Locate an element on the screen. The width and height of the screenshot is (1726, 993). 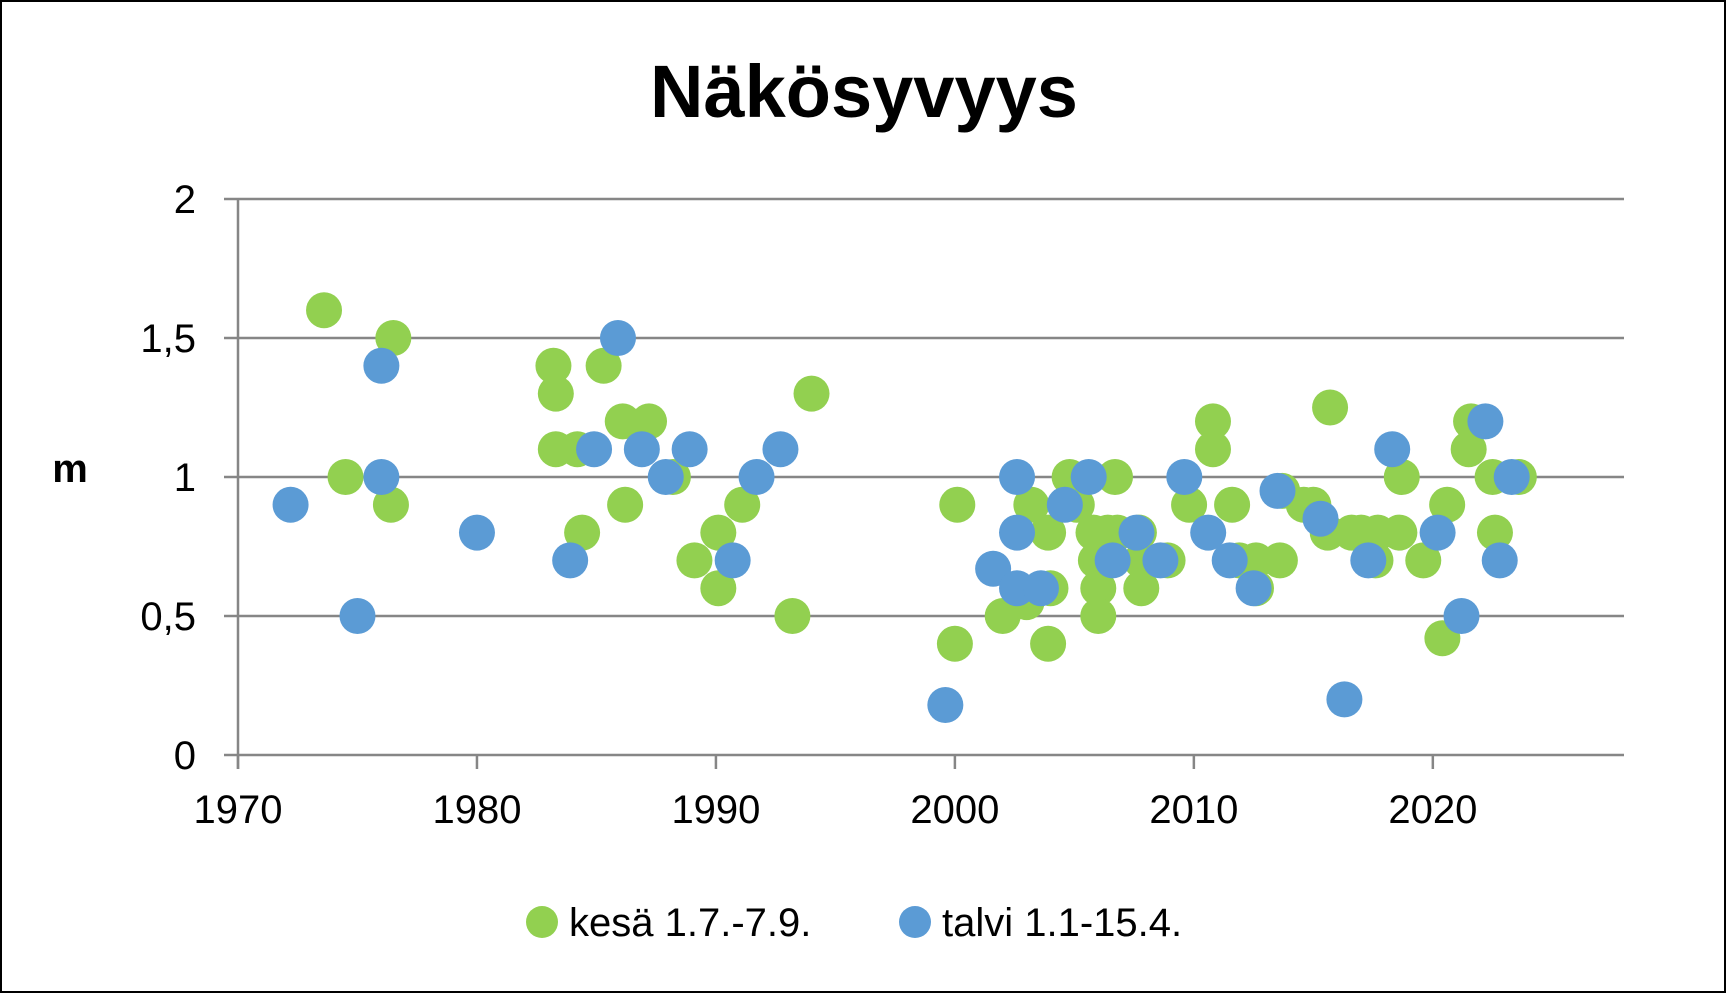
y-tick-label: 2 is located at coordinates (185, 200).